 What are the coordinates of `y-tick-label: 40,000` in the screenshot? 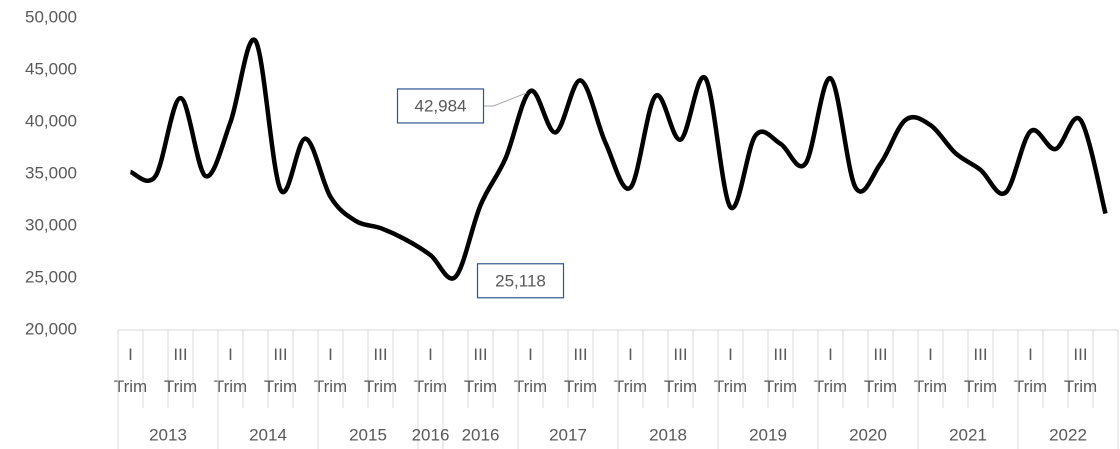 It's located at (51, 120).